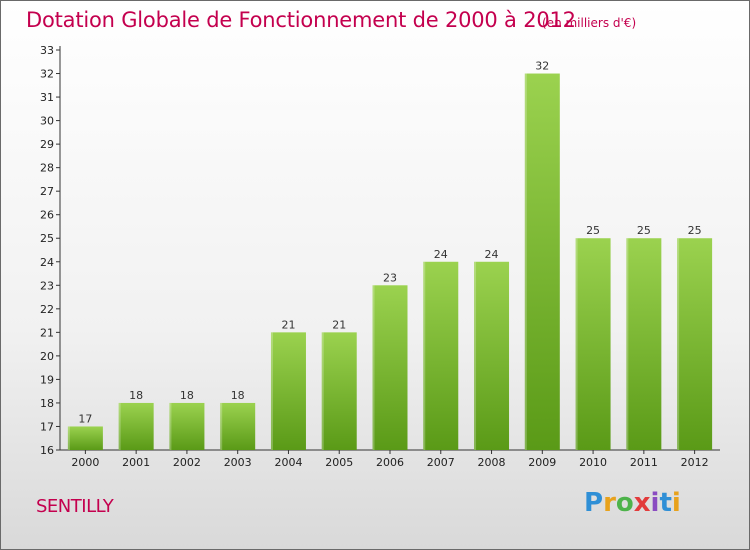 This screenshot has width=750, height=550. Describe the element at coordinates (47, 285) in the screenshot. I see `y-tick-label: 23` at that location.